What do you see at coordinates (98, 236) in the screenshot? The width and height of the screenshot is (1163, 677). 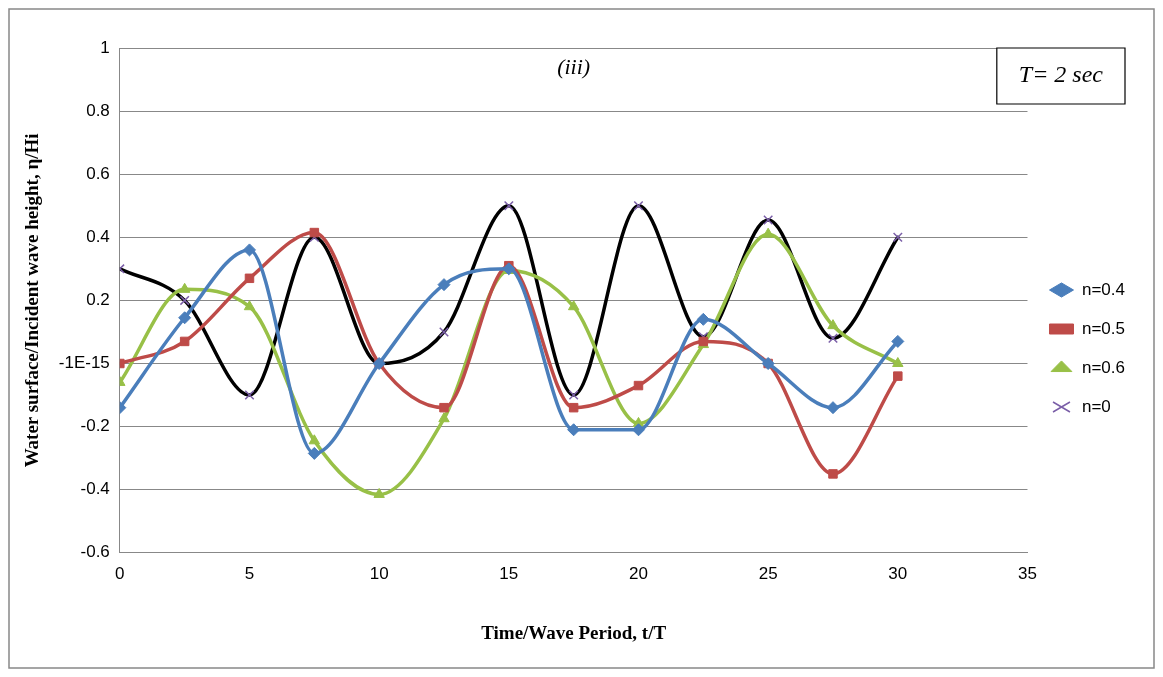 I see `y-tick-label: 0.4` at bounding box center [98, 236].